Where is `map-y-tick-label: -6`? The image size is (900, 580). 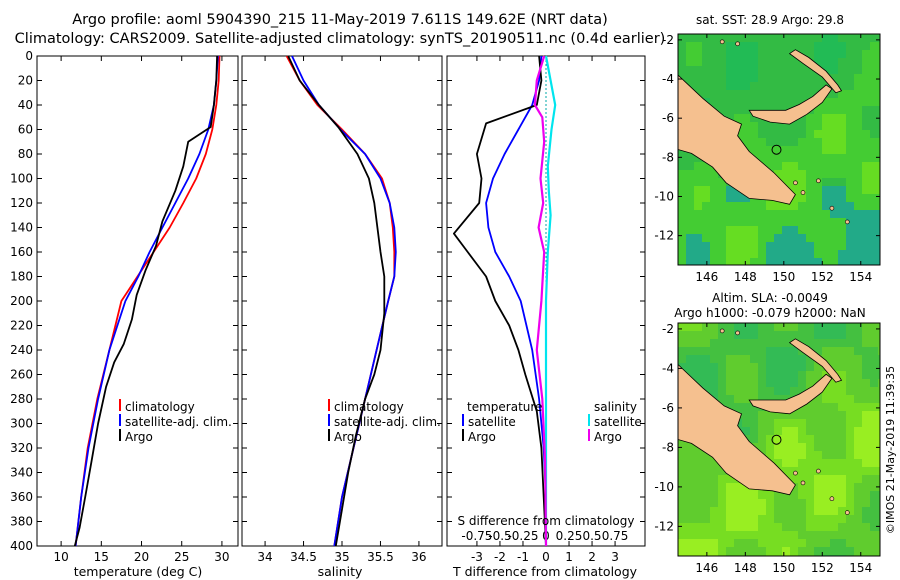 map-y-tick-label: -6 is located at coordinates (668, 118).